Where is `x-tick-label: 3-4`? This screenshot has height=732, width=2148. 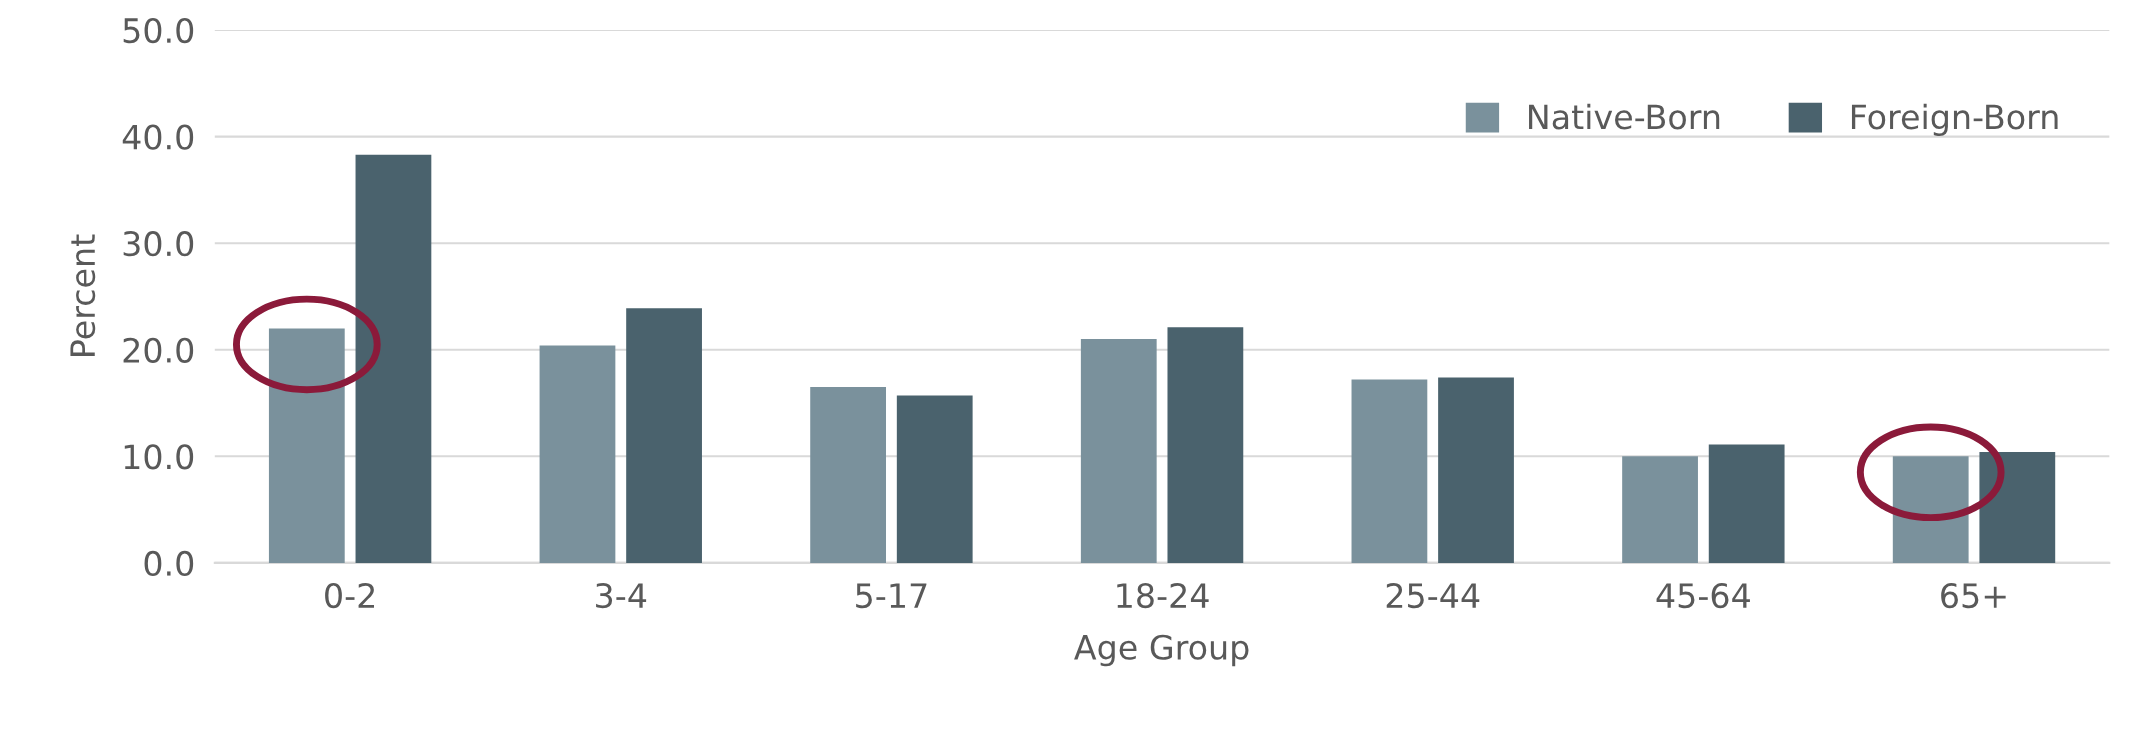
x-tick-label: 3-4 is located at coordinates (621, 595).